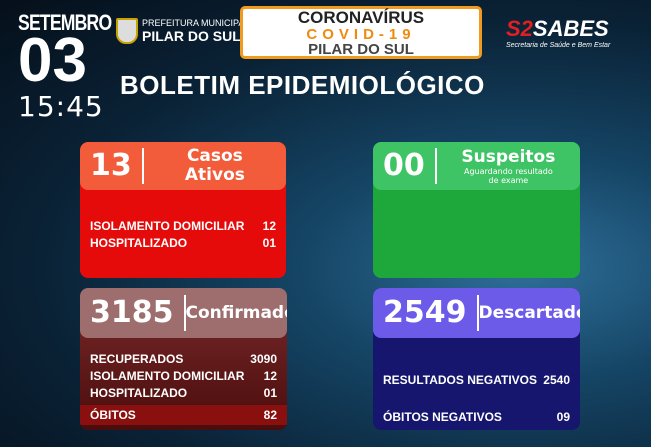 The height and width of the screenshot is (447, 651). I want to click on covid-banner: CORONAVÍRUS COVID-19 PILAR DO SUL, so click(361, 32).